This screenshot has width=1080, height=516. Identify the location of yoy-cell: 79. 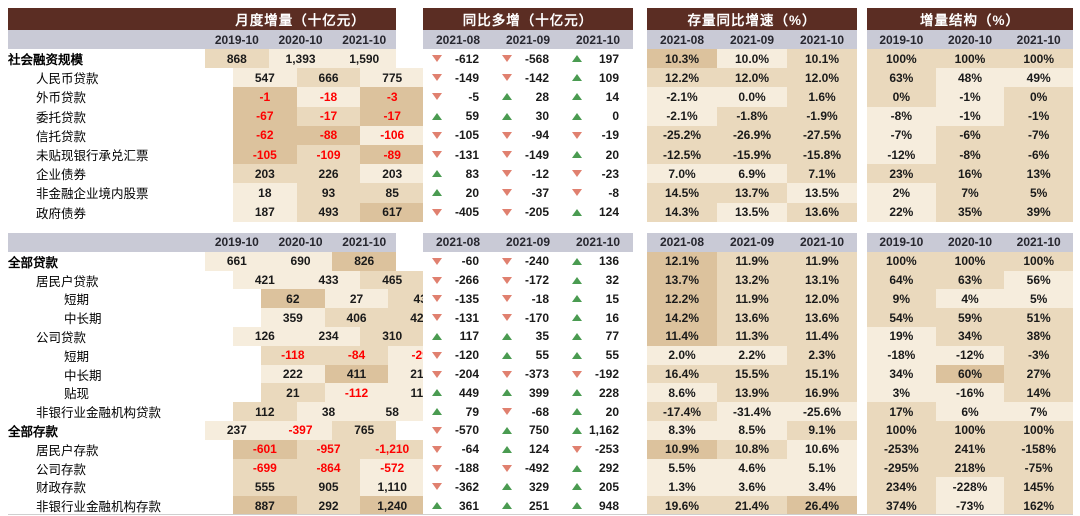
(458, 412).